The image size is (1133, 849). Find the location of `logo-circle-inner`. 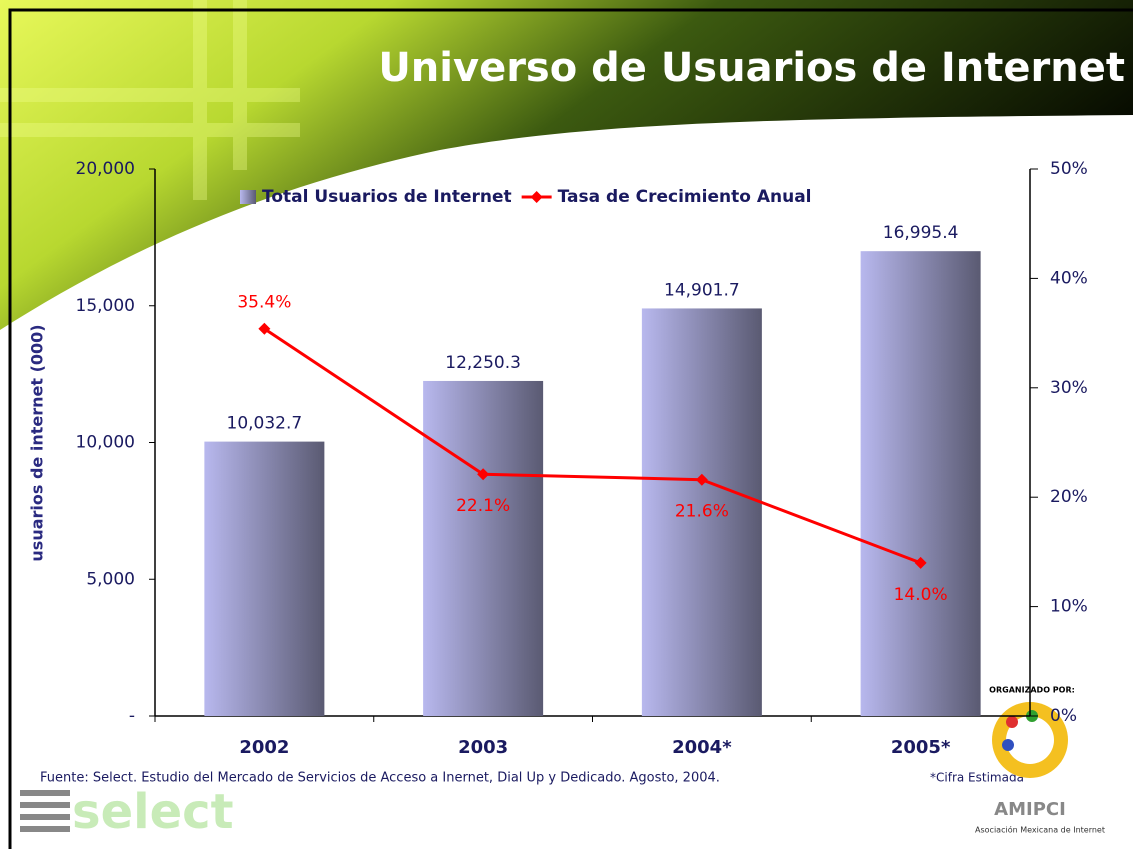

logo-circle-inner is located at coordinates (1030, 740).